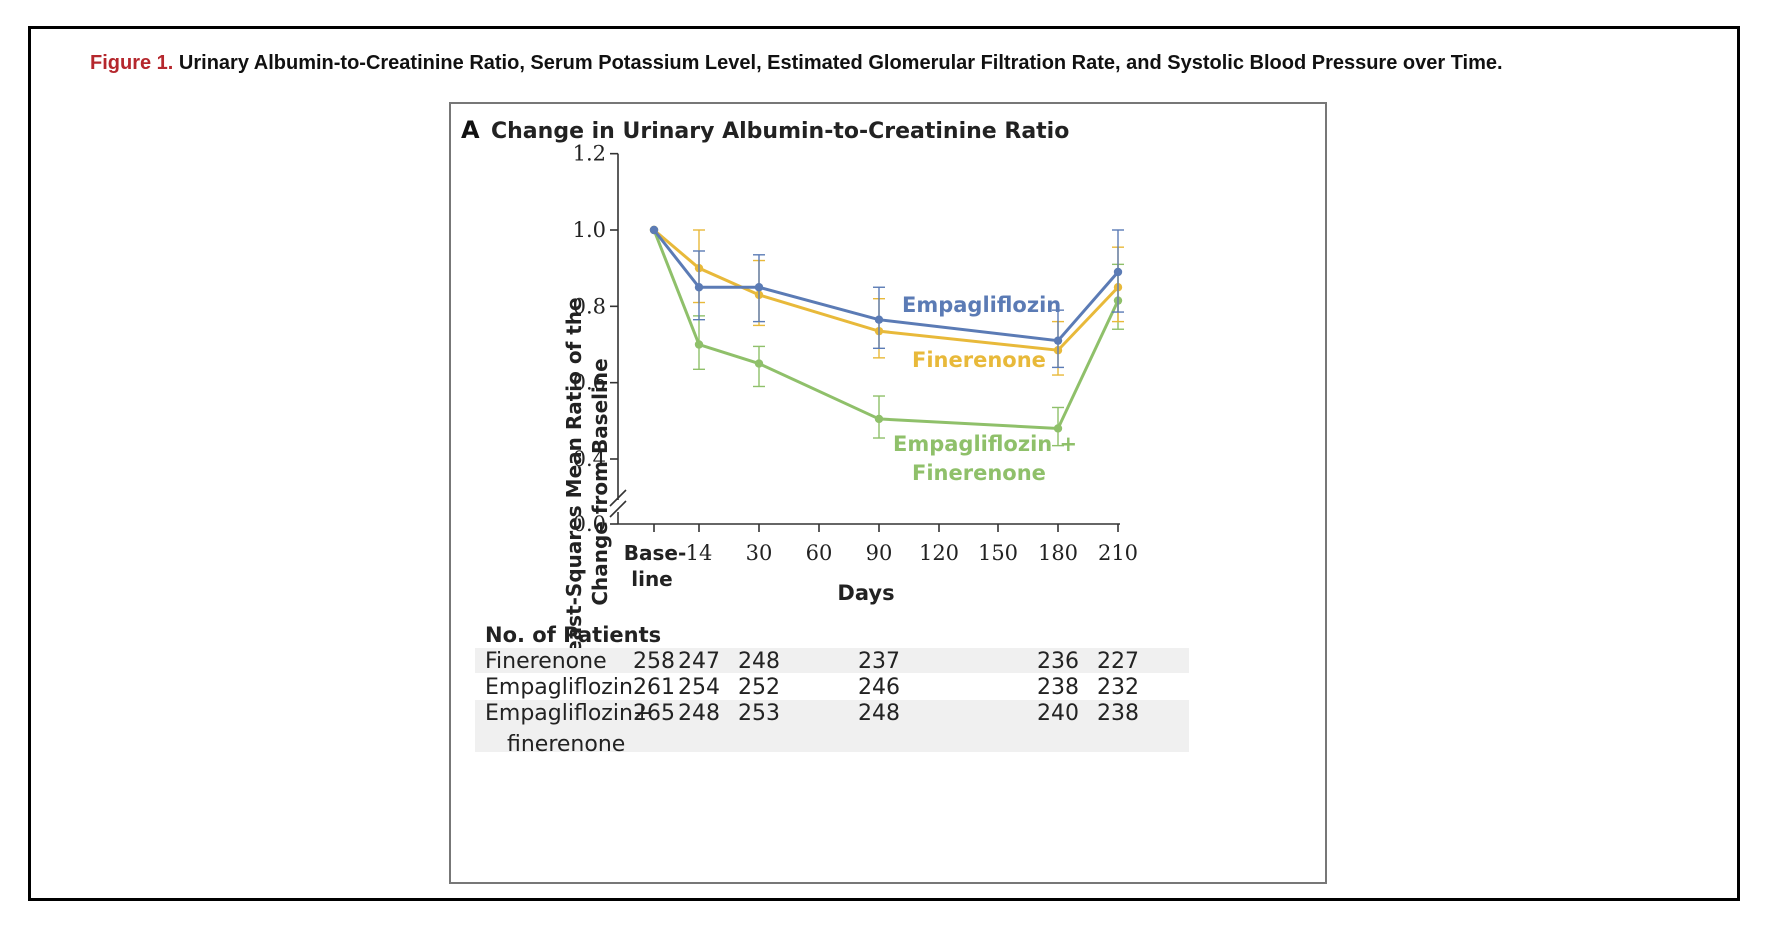 Image resolution: width=1770 pixels, height=930 pixels. Describe the element at coordinates (812, 687) in the screenshot. I see `table-row: Empagliflozin 261 254 252 246 238 232` at that location.